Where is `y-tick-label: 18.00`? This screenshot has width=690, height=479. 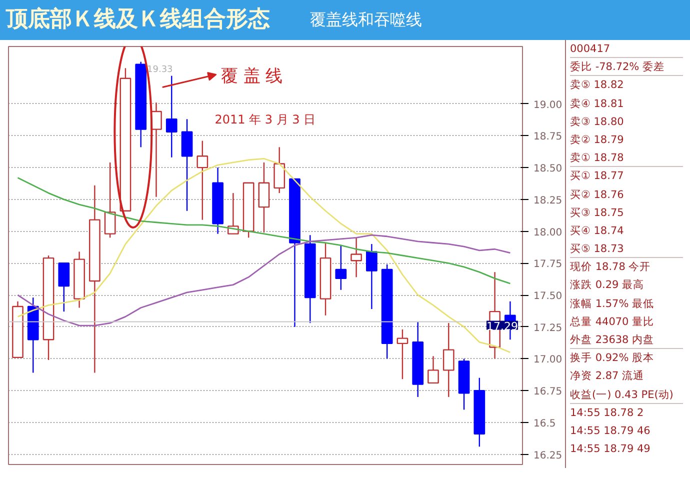 y-tick-label: 18.00 is located at coordinates (548, 232).